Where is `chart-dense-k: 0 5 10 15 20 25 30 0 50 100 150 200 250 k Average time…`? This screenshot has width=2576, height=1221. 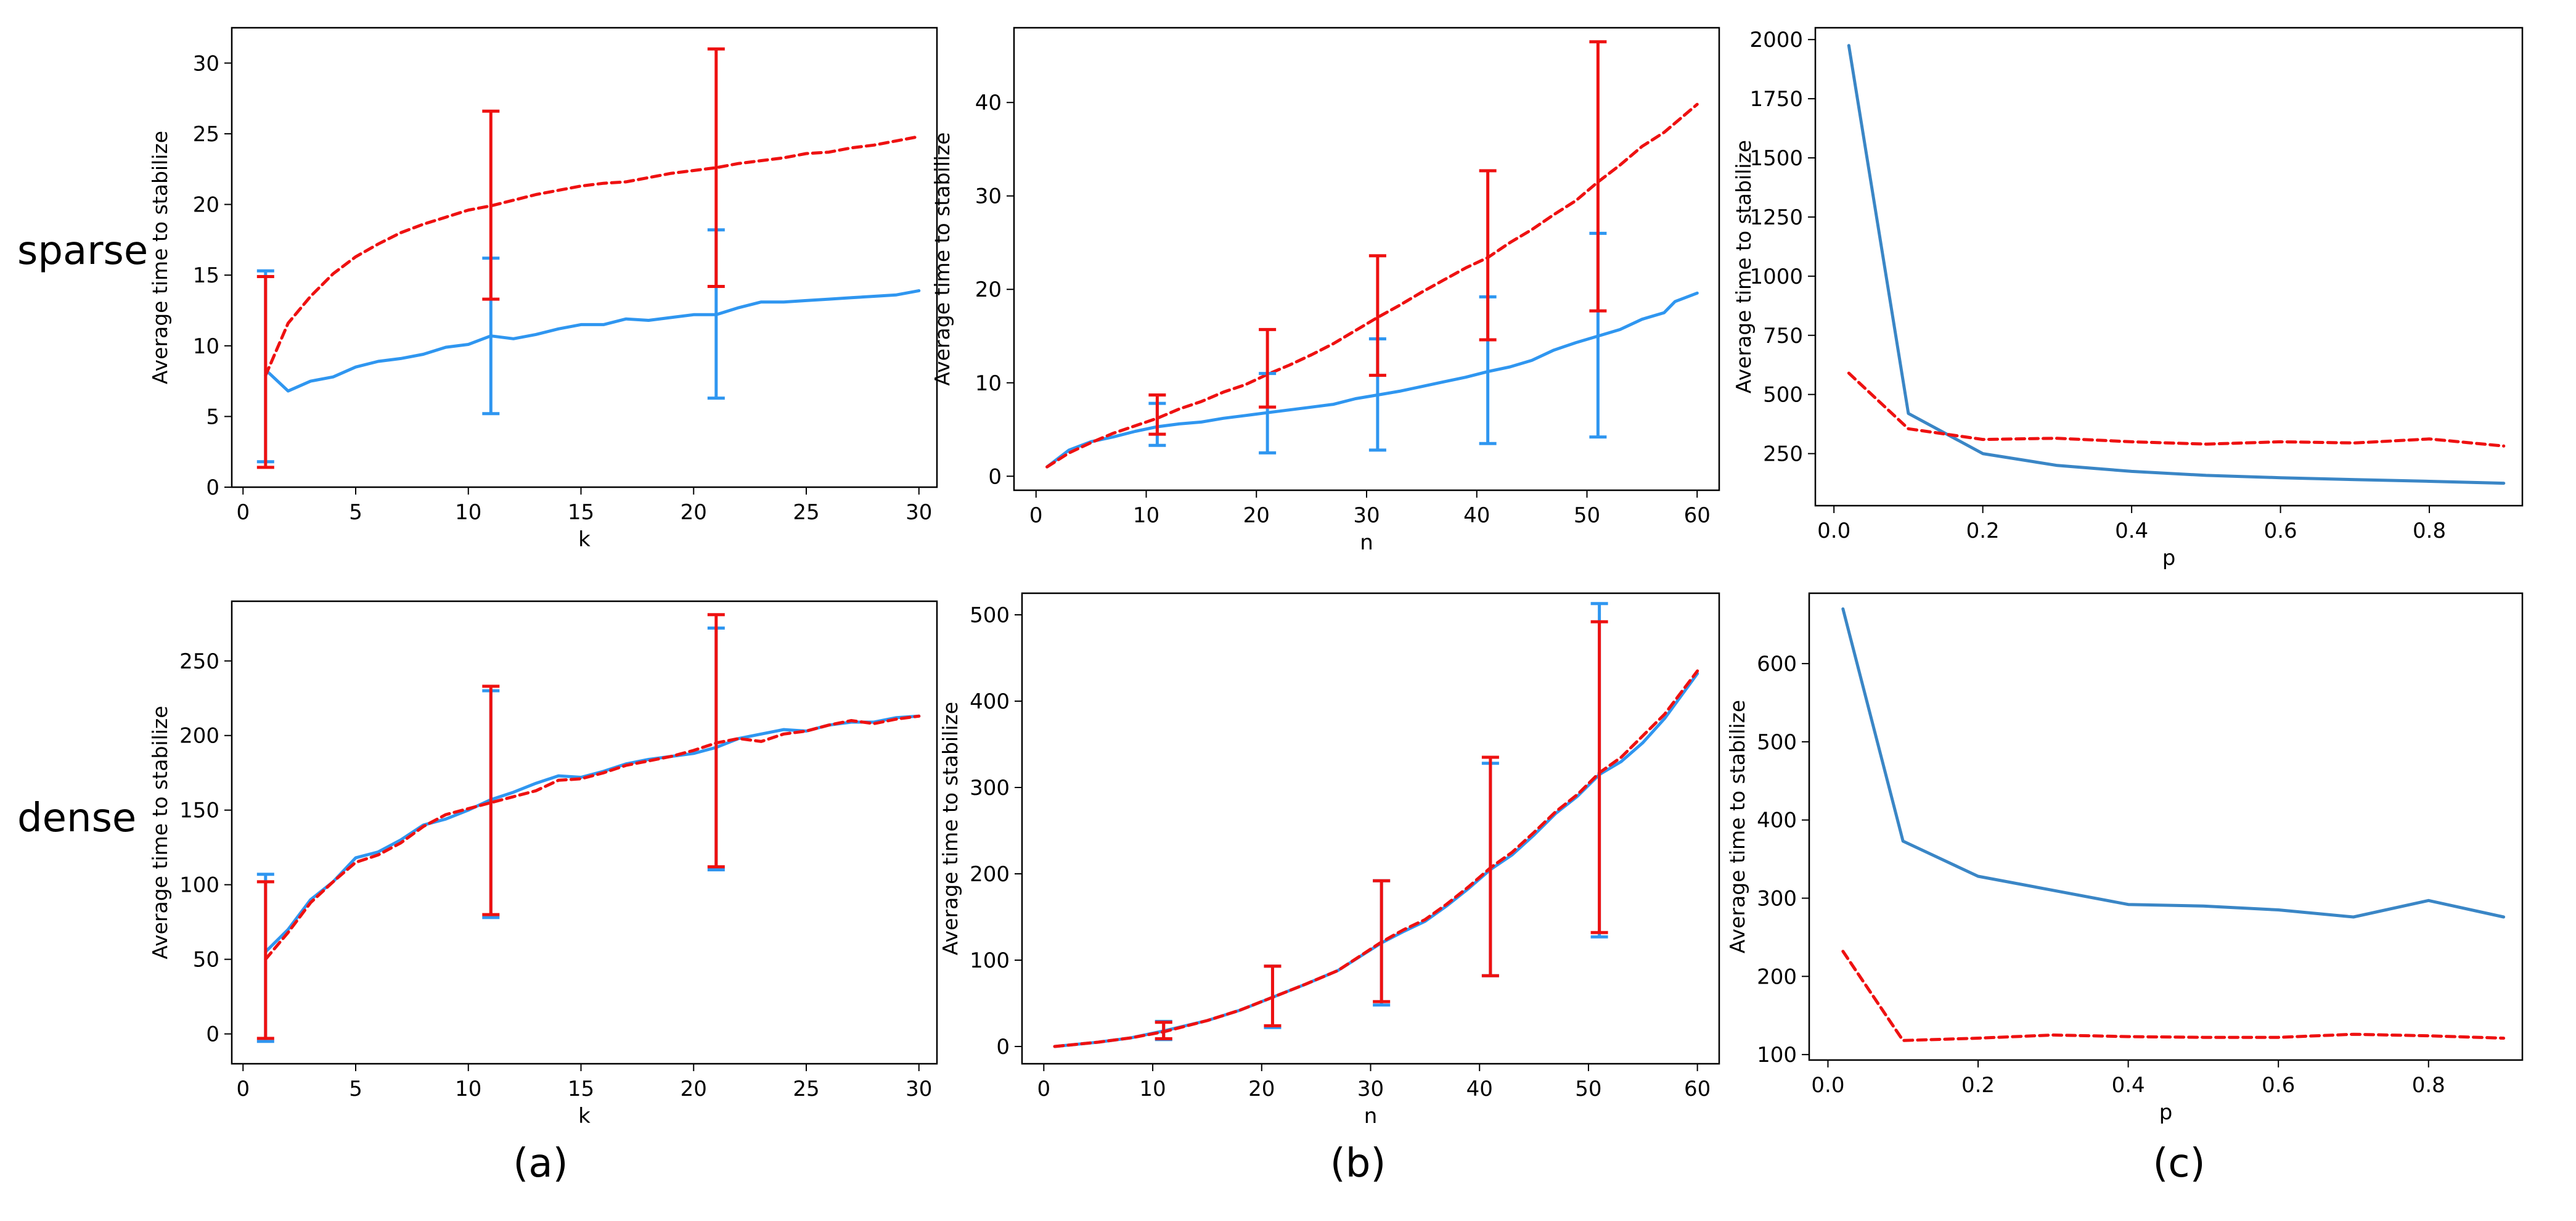
chart-dense-k: 0 5 10 15 20 25 30 0 50 100 150 200 250 k Average time… is located at coordinates (543, 864).